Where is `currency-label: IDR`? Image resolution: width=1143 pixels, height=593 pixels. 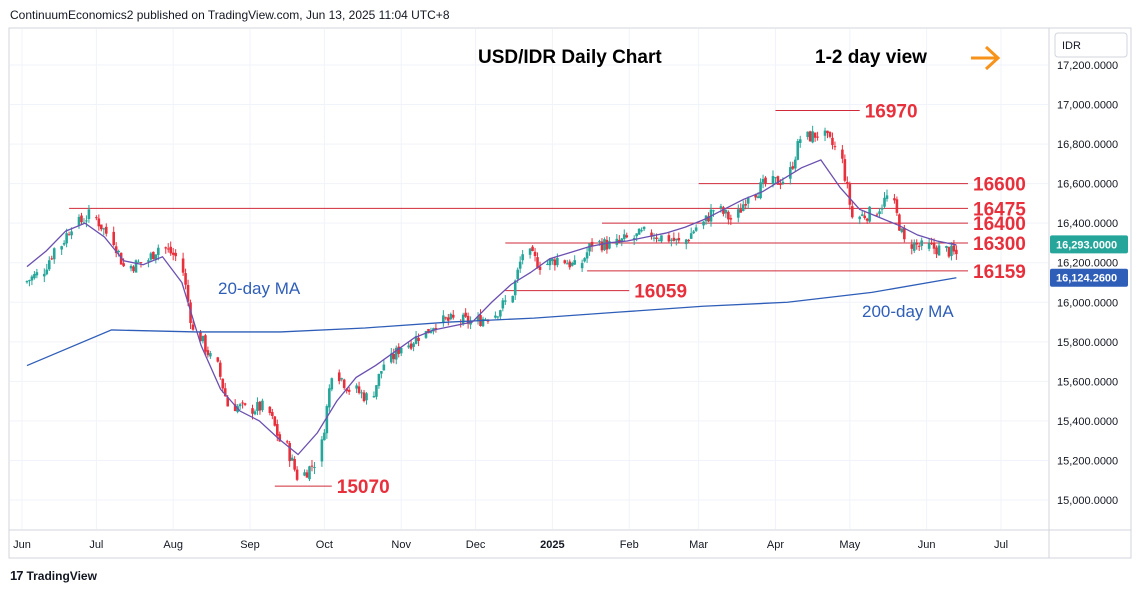
currency-label: IDR is located at coordinates (1071, 46).